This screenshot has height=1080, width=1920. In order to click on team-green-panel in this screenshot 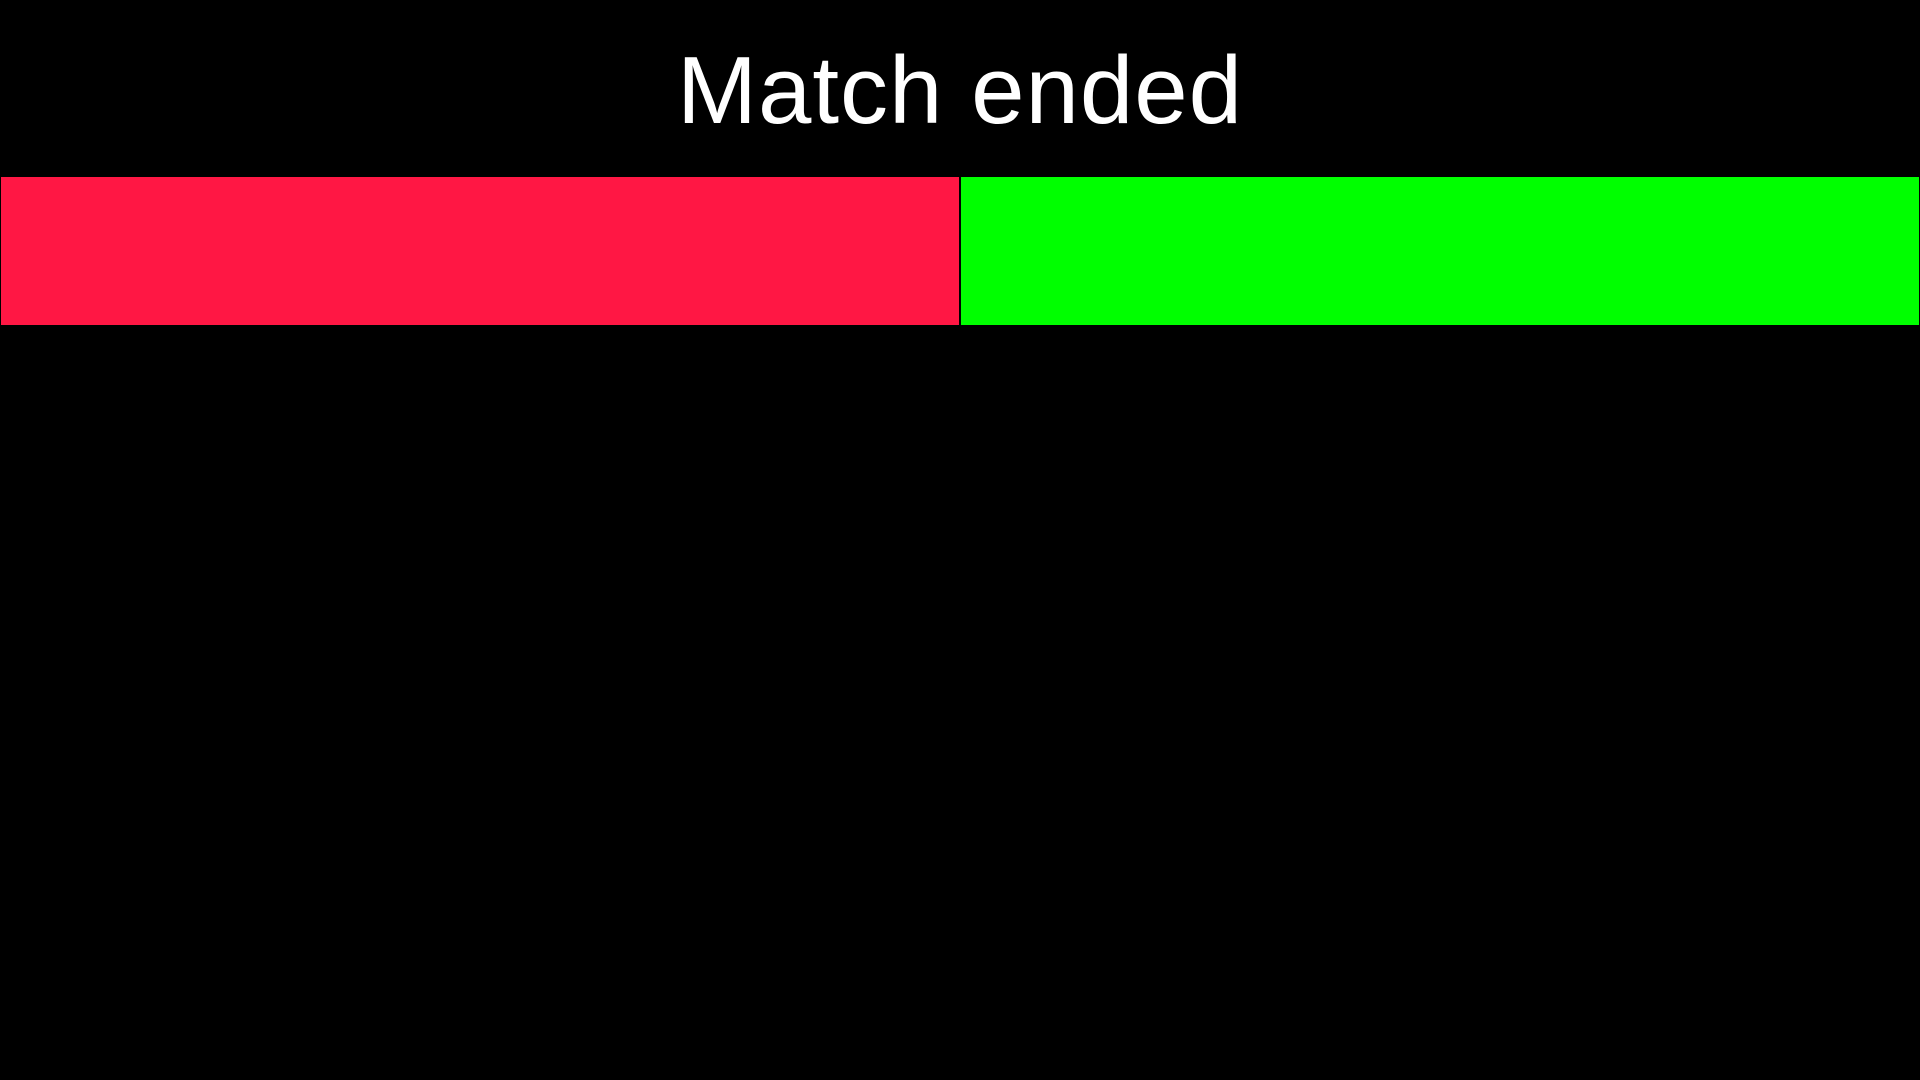, I will do `click(1440, 251)`.